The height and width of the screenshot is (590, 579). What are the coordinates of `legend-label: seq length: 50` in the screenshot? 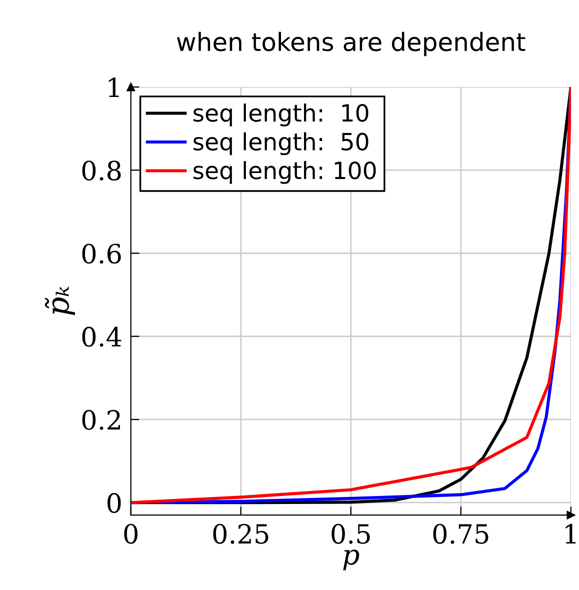 It's located at (281, 144).